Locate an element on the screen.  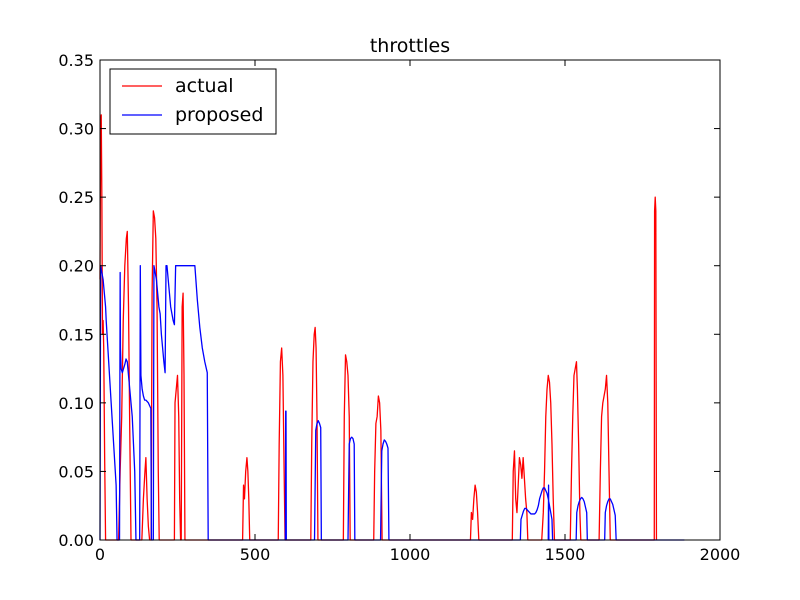
chart-title: throttles is located at coordinates (410, 46).